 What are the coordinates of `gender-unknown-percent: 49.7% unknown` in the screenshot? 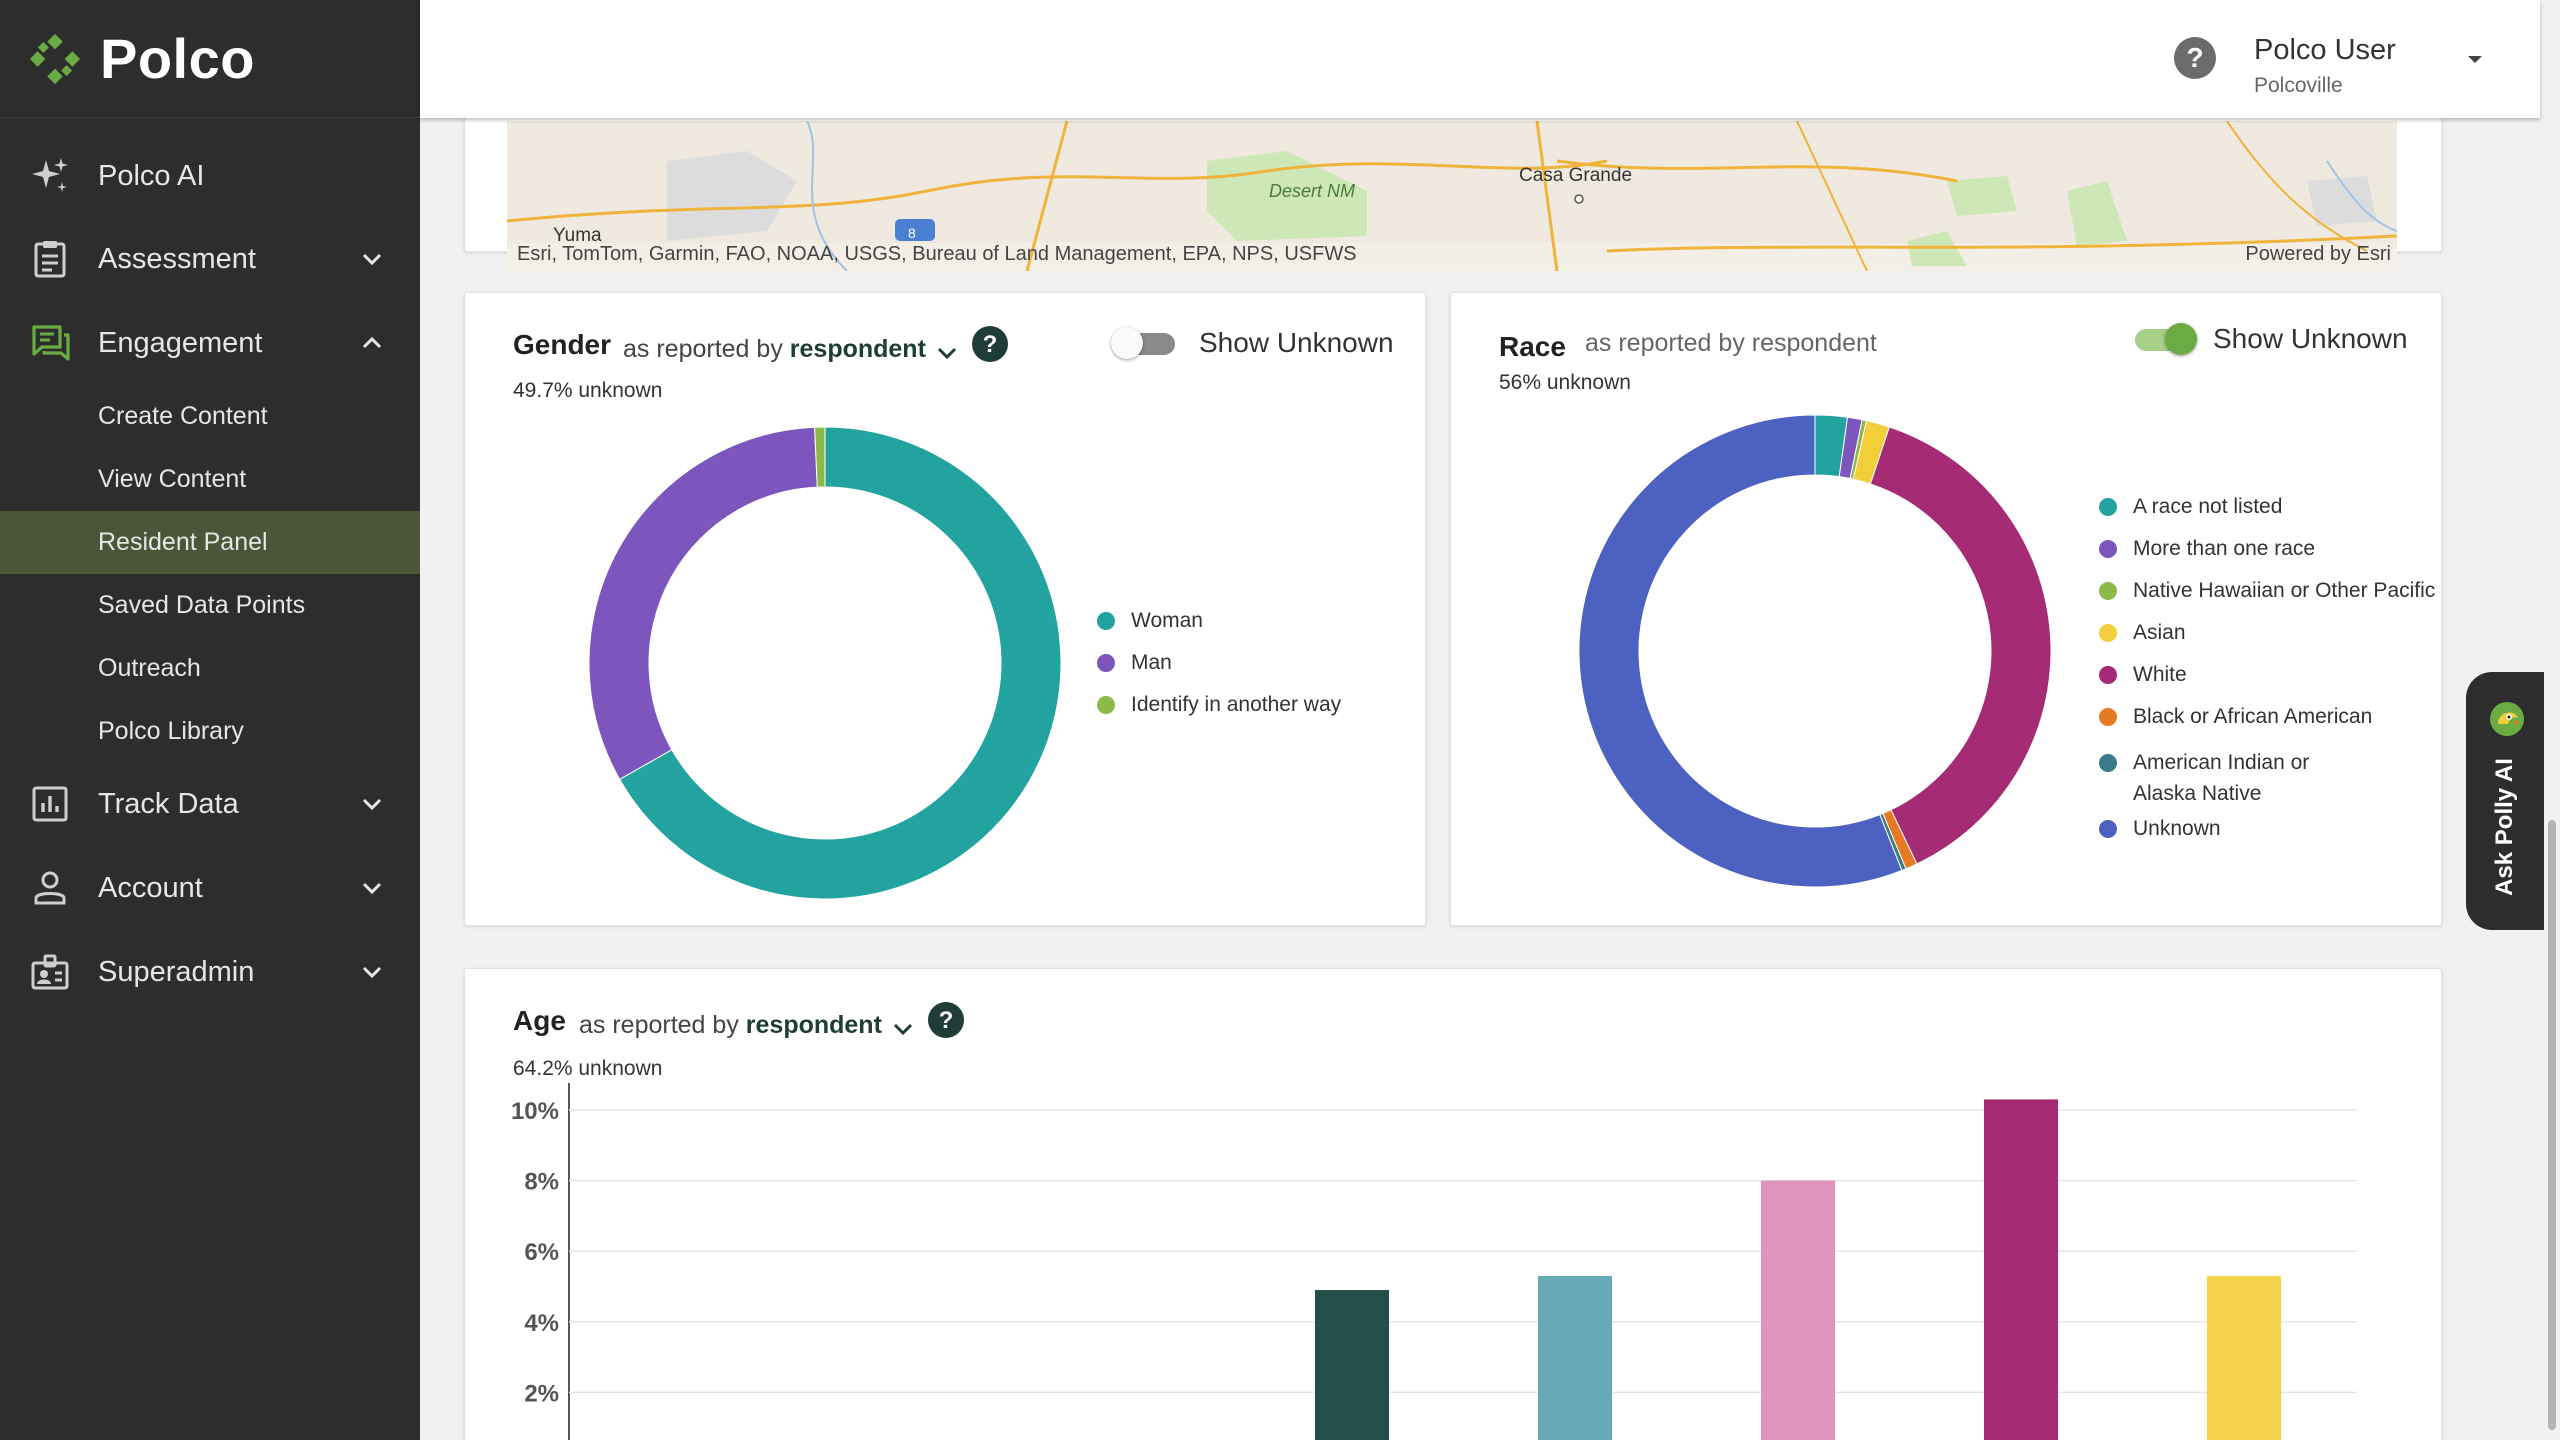 It's located at (588, 390).